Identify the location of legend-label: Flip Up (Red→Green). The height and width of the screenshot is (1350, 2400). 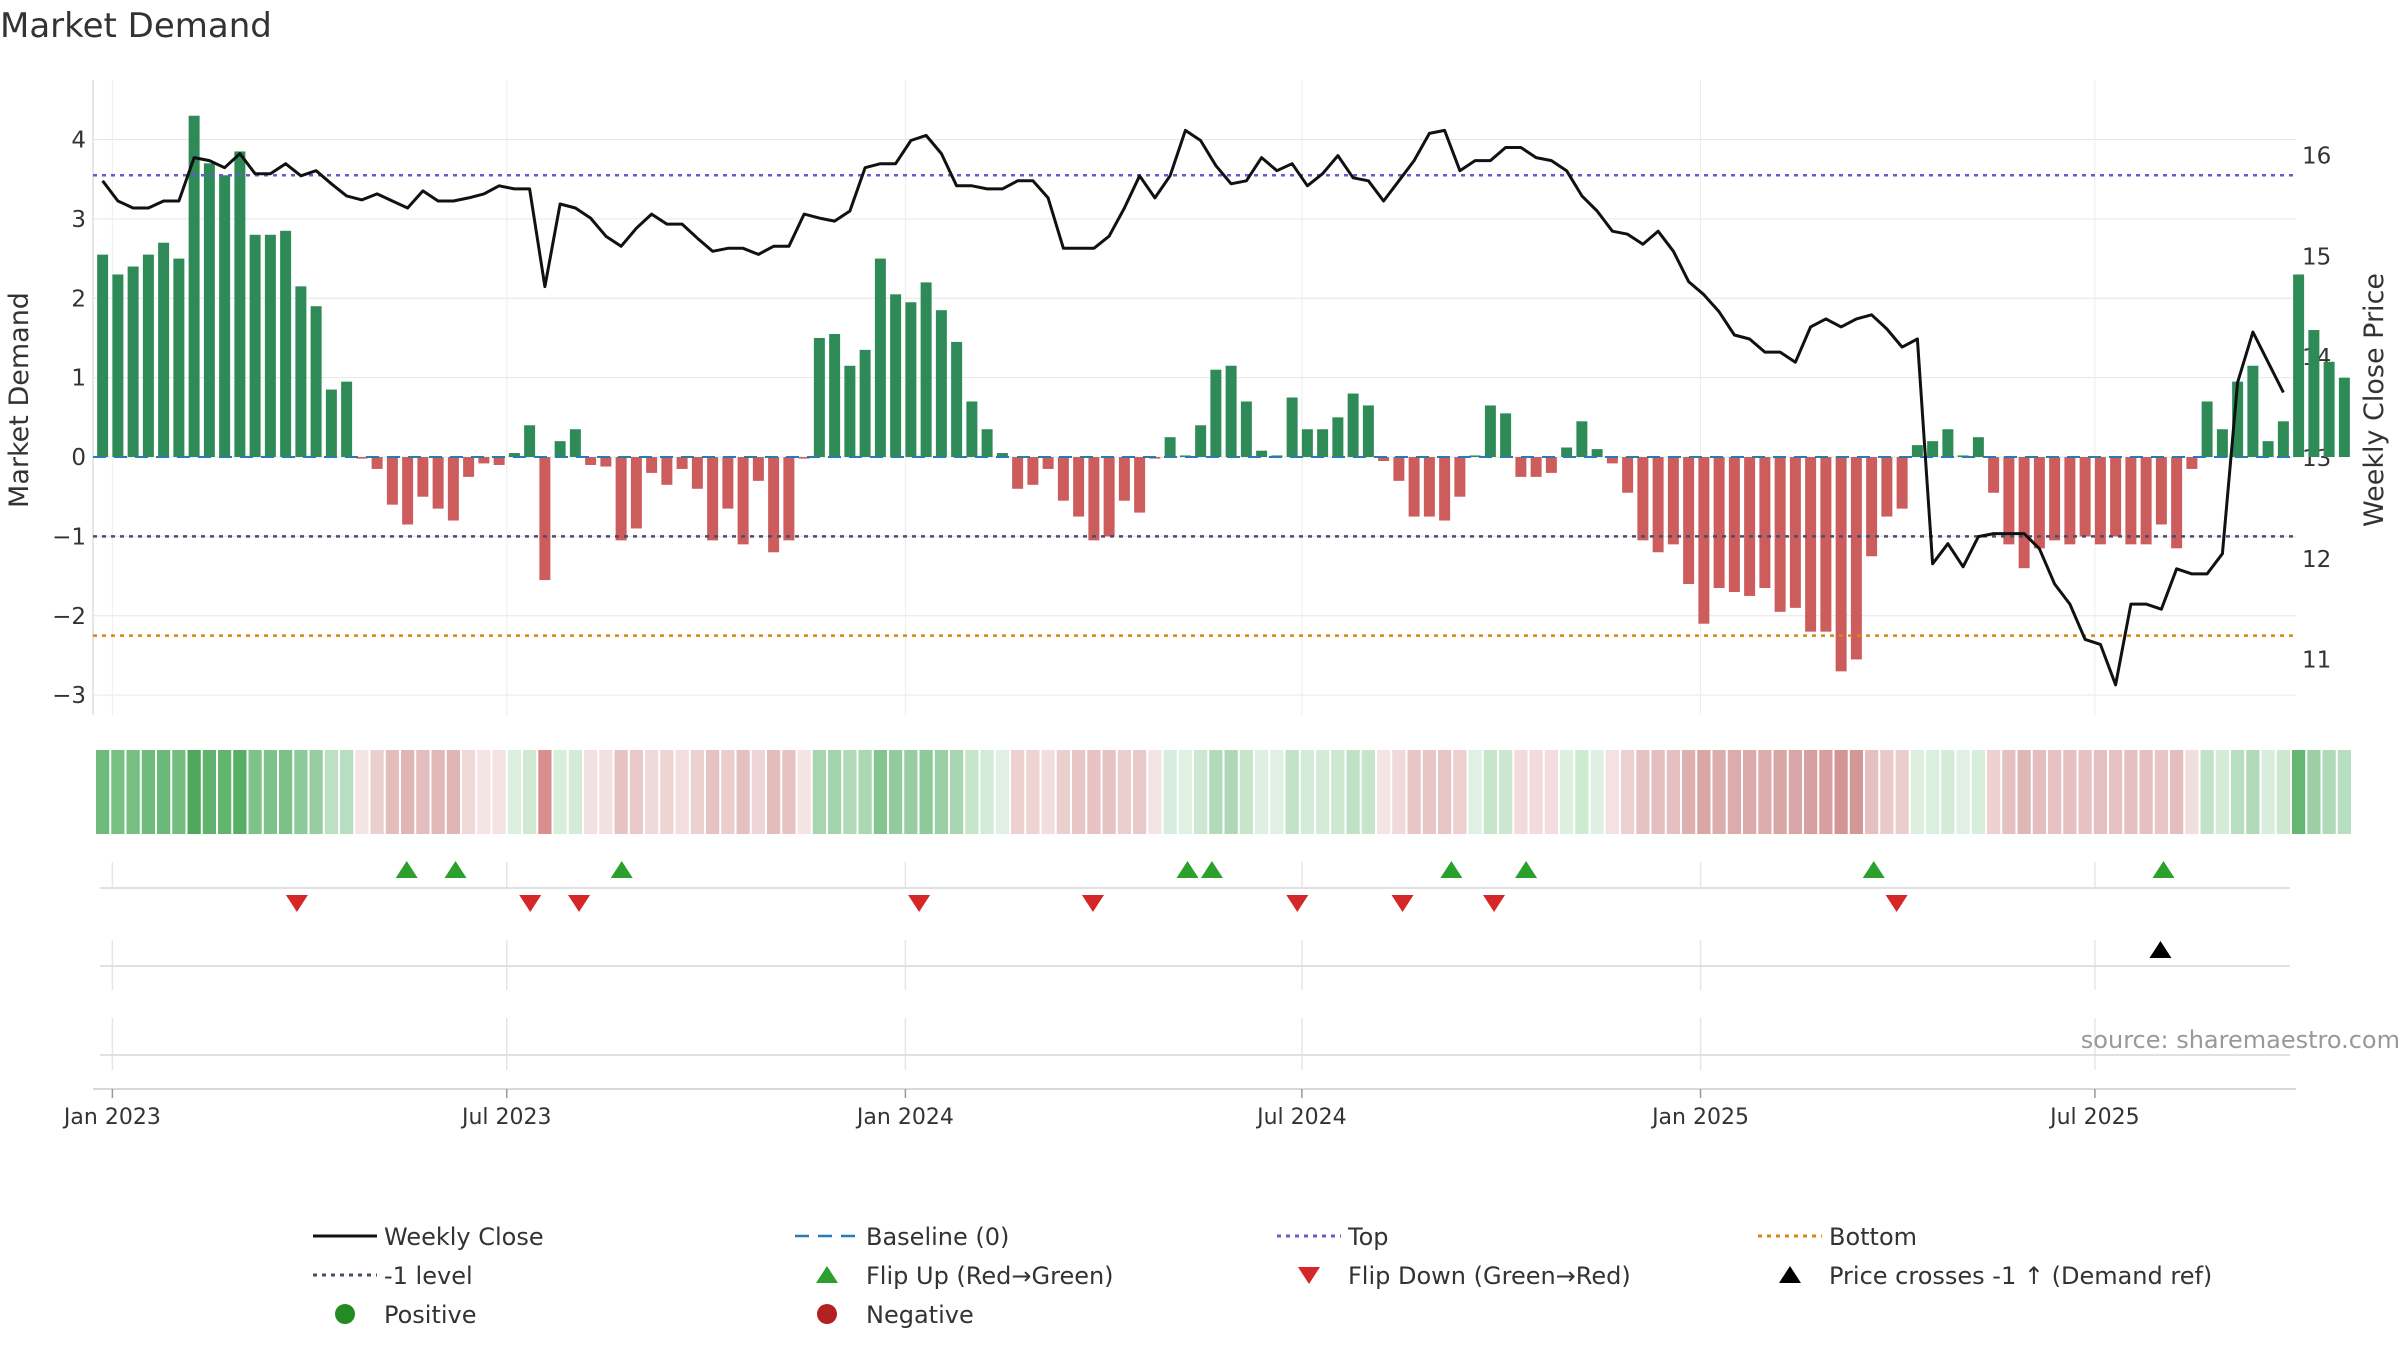
(990, 1276).